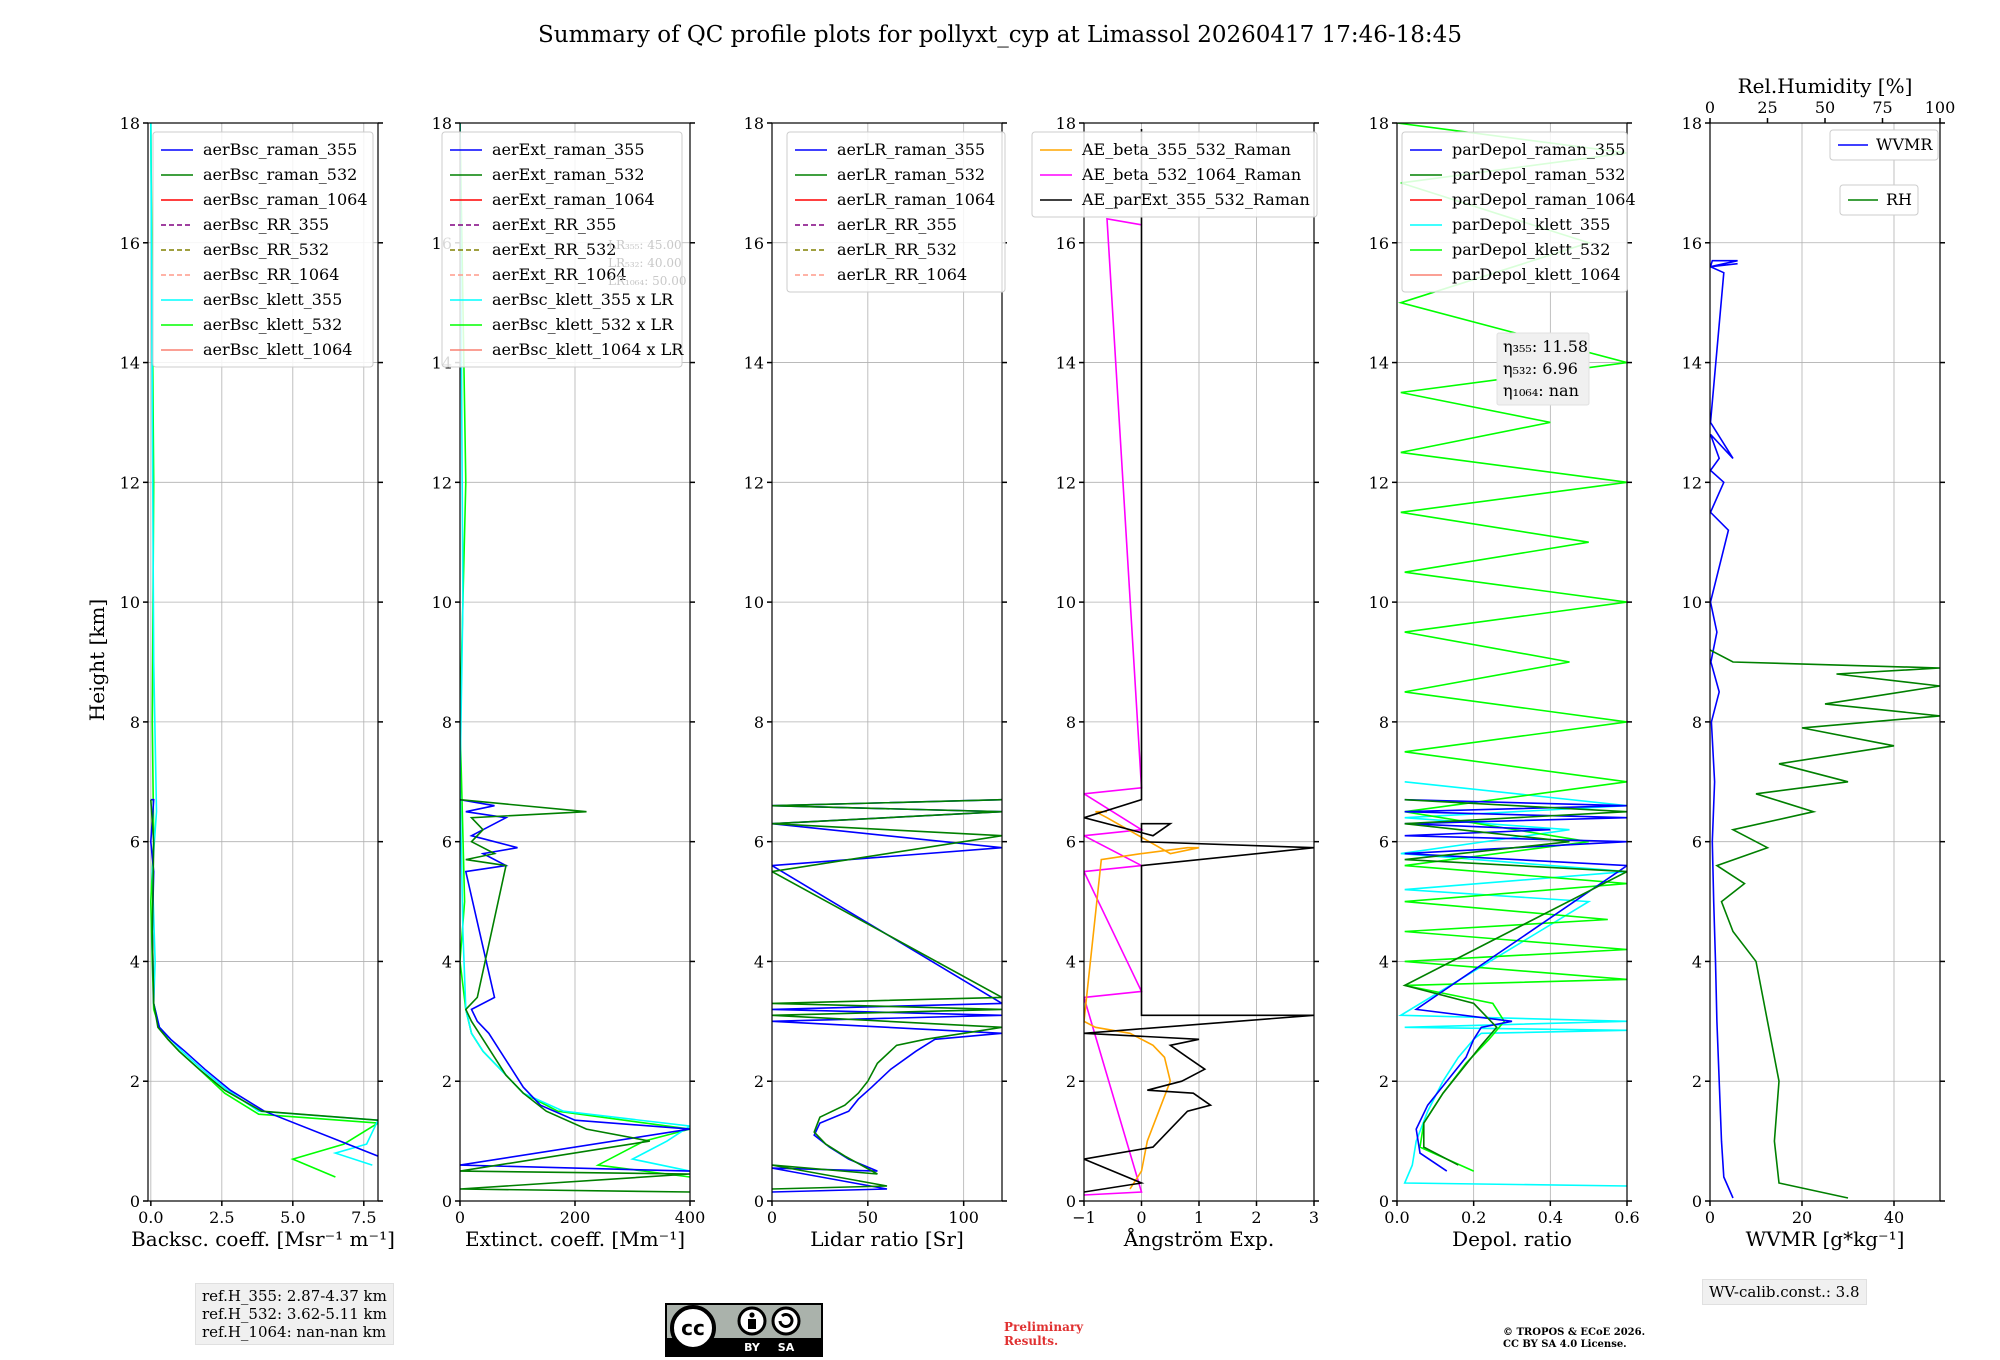 This screenshot has height=1360, width=2000. I want to click on legend-label: aerBsc_raman_532, so click(280, 174).